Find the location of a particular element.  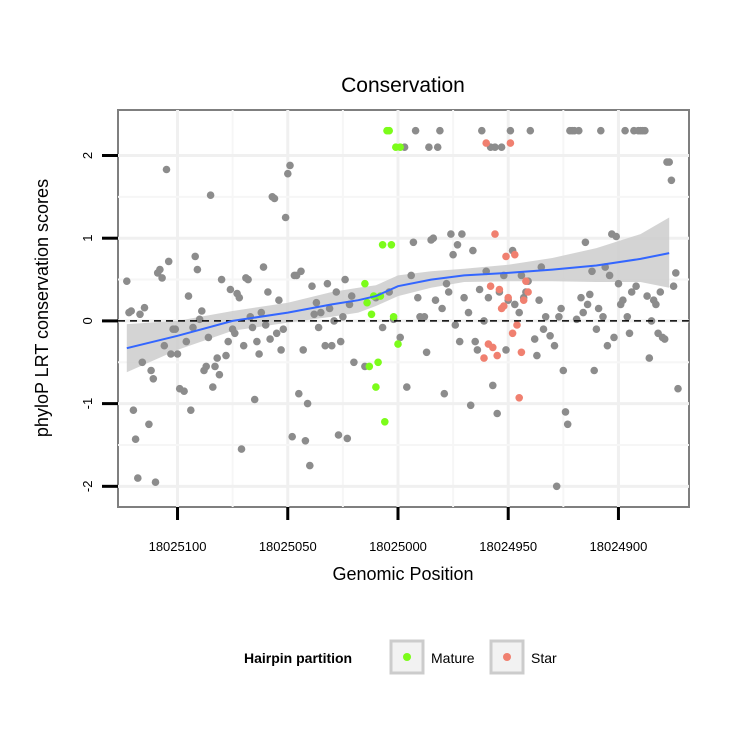

x-tick-label: 18025050 is located at coordinates (288, 546).